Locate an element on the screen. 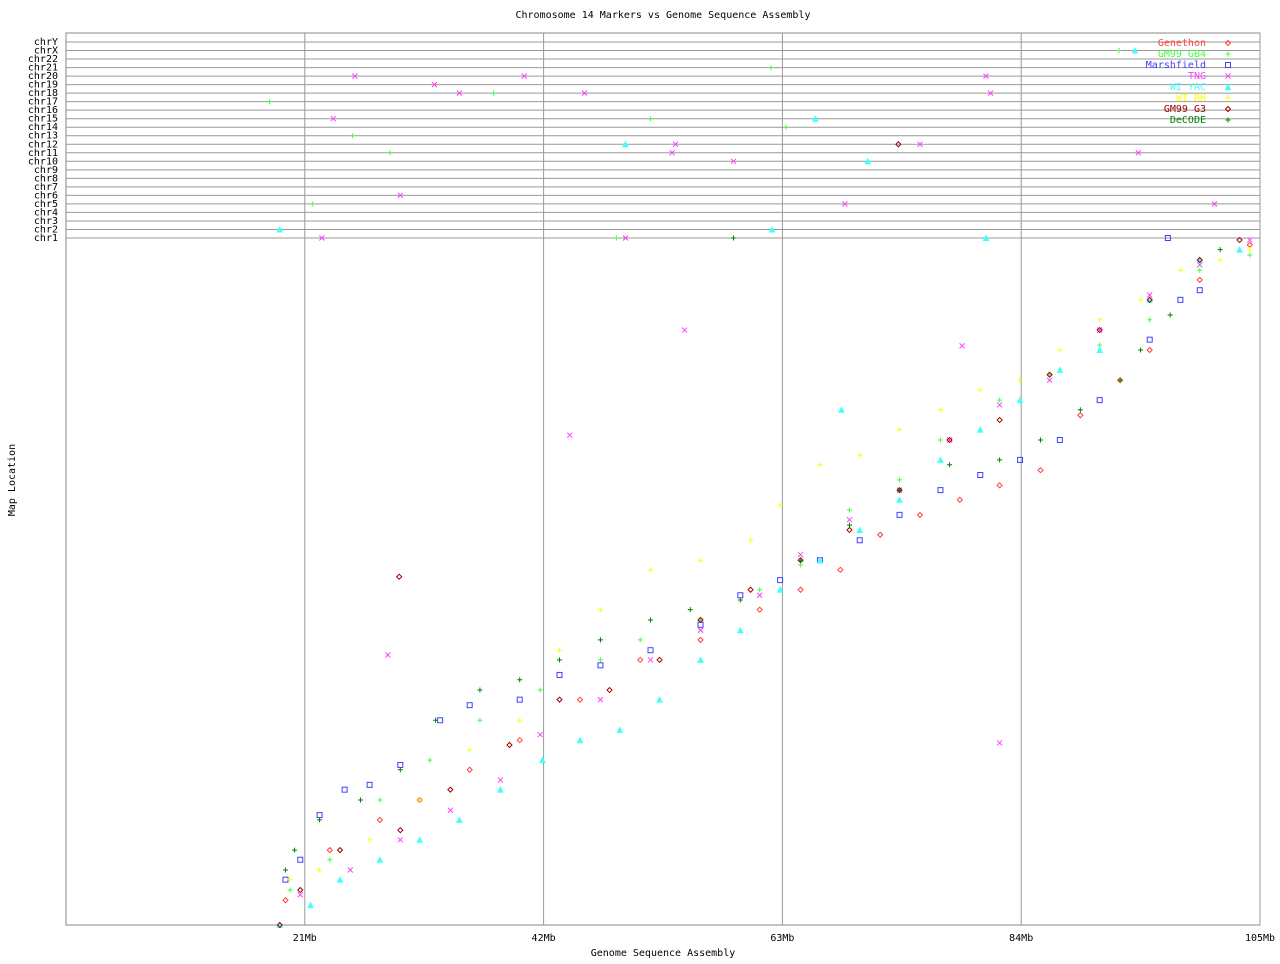 This screenshot has height=964, width=1280. chromosome-label: chr3 is located at coordinates (46, 221).